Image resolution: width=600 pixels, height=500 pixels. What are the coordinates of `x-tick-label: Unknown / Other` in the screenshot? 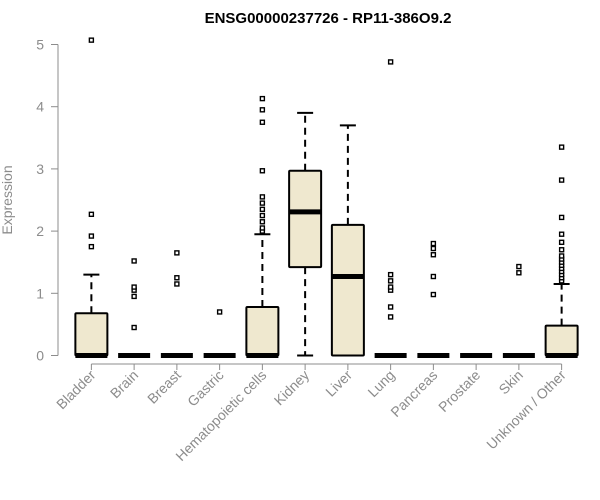 It's located at (526, 410).